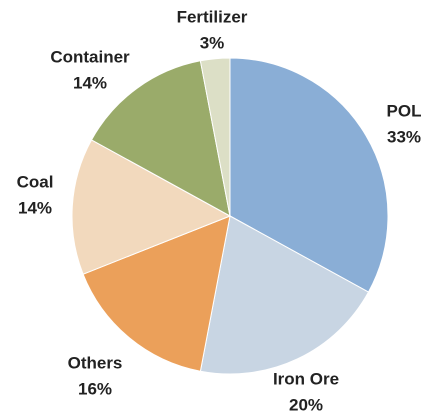 The height and width of the screenshot is (417, 426). I want to click on slice-value-label: 3%, so click(212, 42).